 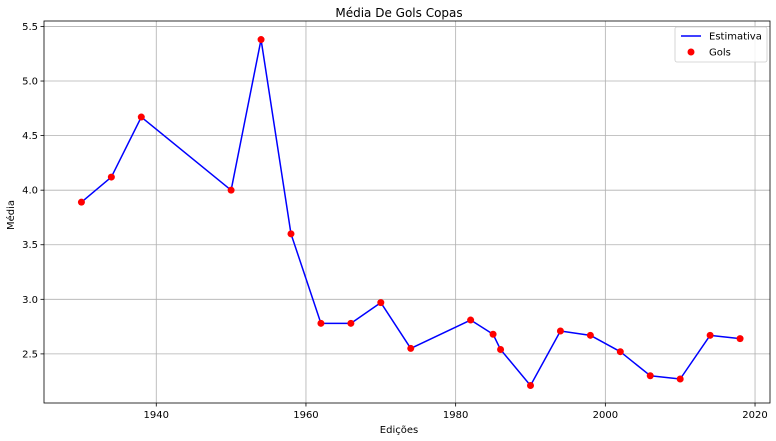 I want to click on y-tick-label: 3.0, so click(x=30, y=300).